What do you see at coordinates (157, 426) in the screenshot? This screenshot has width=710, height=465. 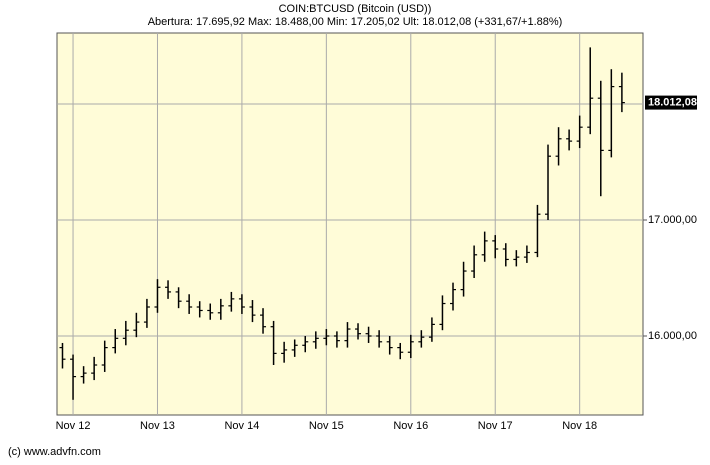 I see `x-tick-label: Nov 13` at bounding box center [157, 426].